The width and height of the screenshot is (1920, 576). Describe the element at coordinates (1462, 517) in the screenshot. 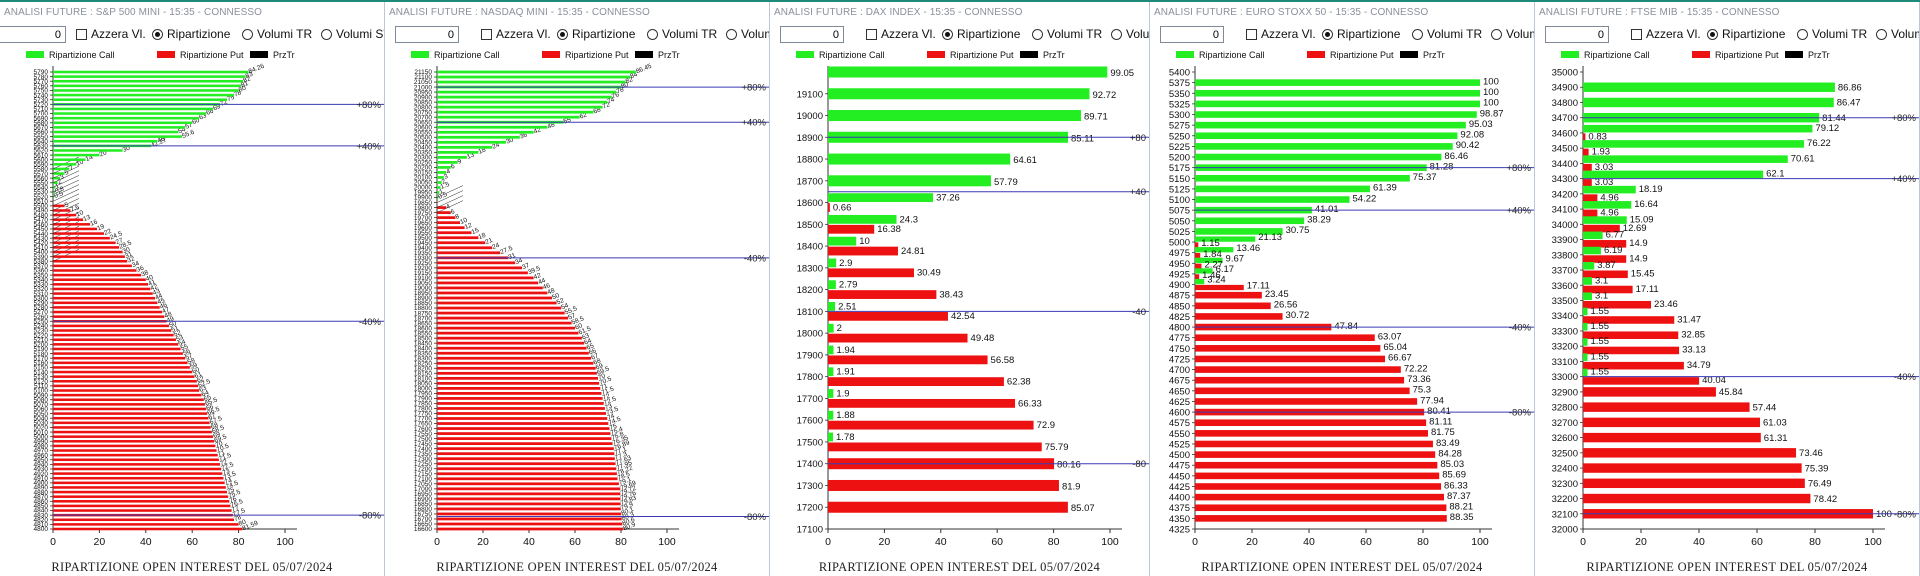

I see `put-value-label: 88.35` at that location.